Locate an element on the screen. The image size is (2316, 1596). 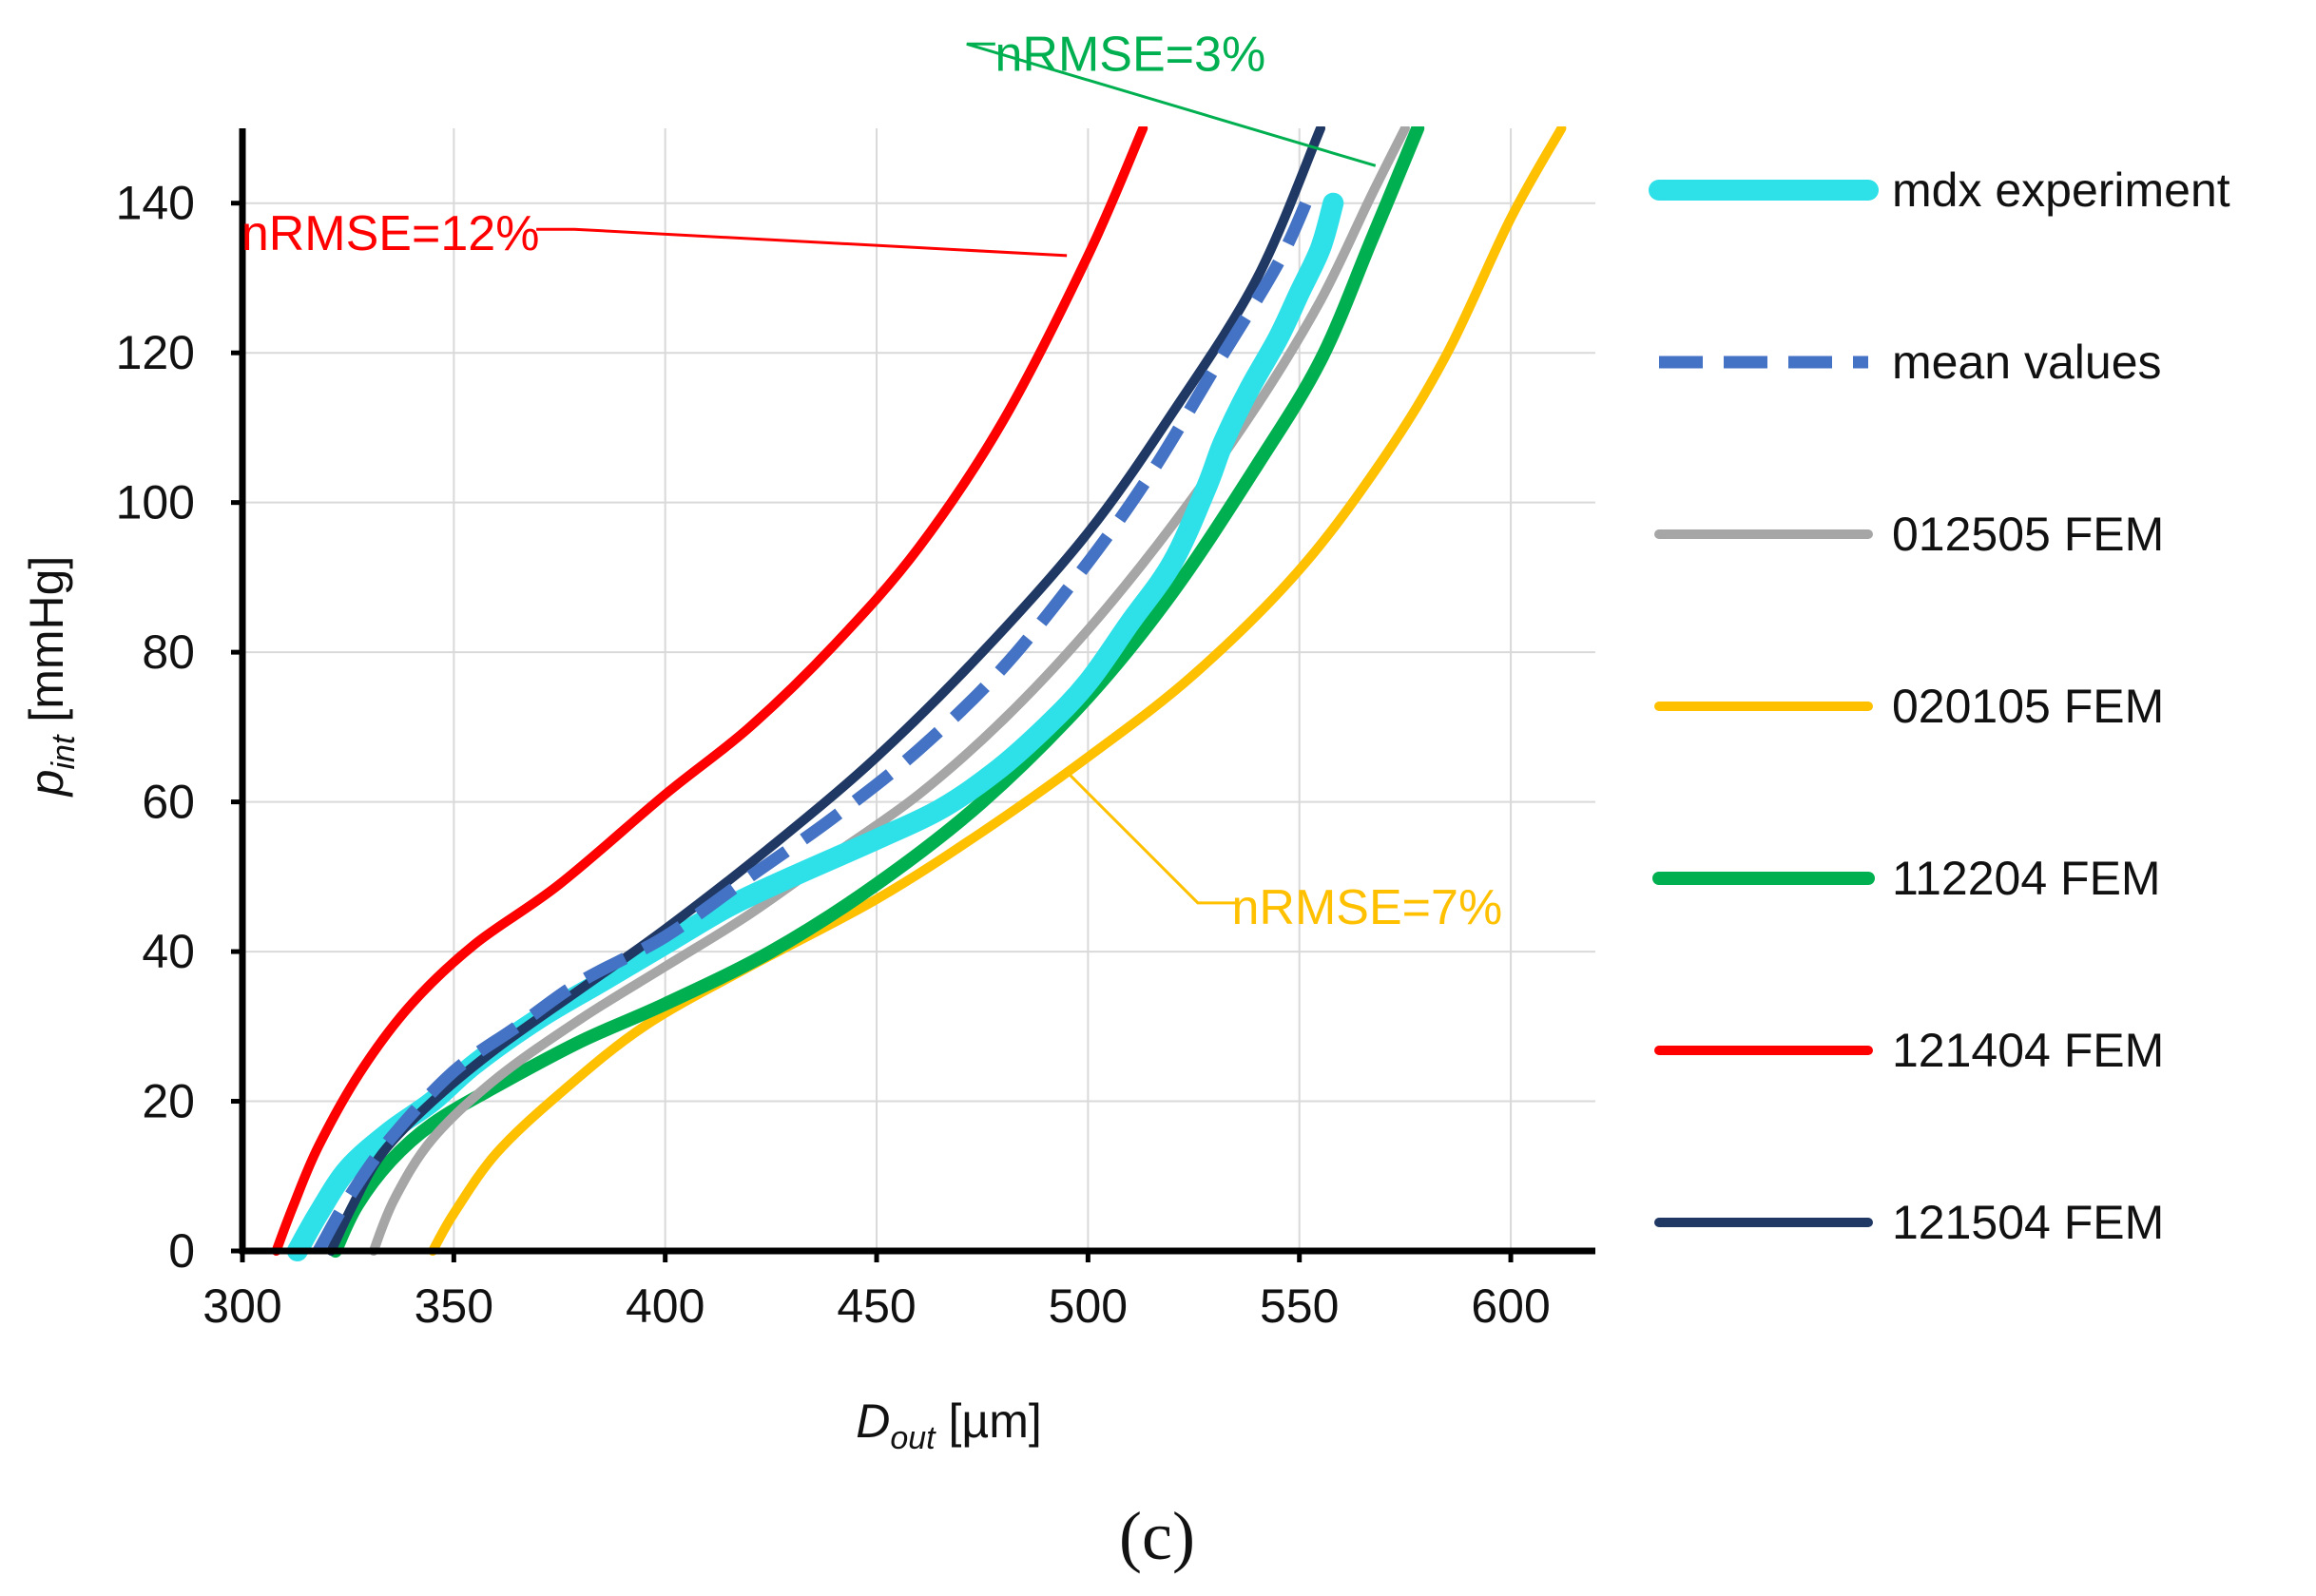
x-tick-label: 600 is located at coordinates (1510, 1306).